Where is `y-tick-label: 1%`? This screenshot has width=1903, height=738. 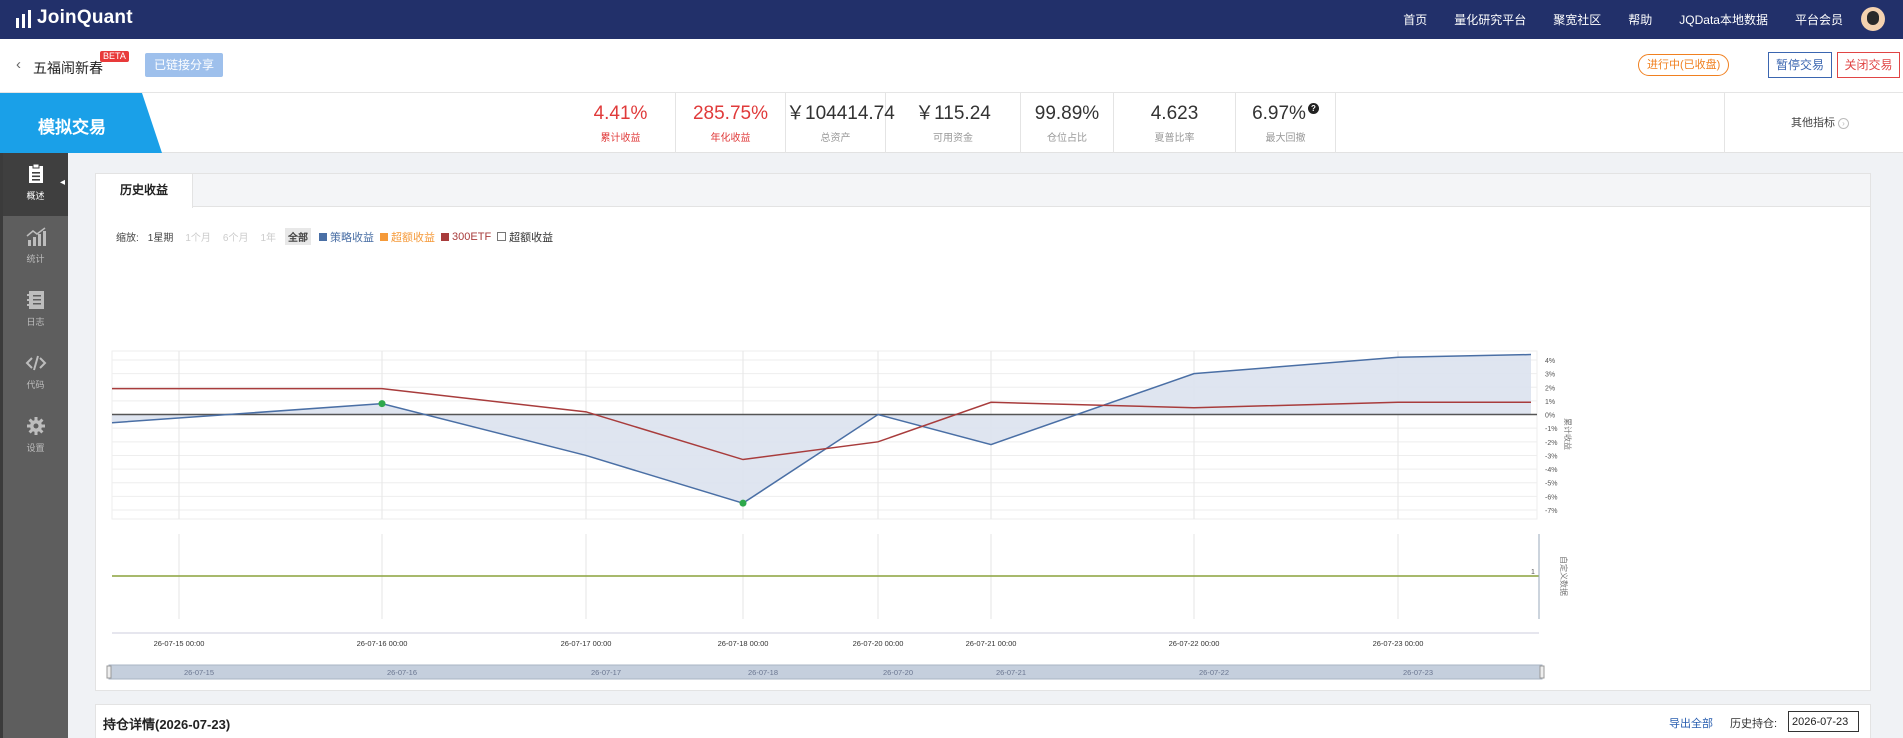
y-tick-label: 1% is located at coordinates (1550, 402).